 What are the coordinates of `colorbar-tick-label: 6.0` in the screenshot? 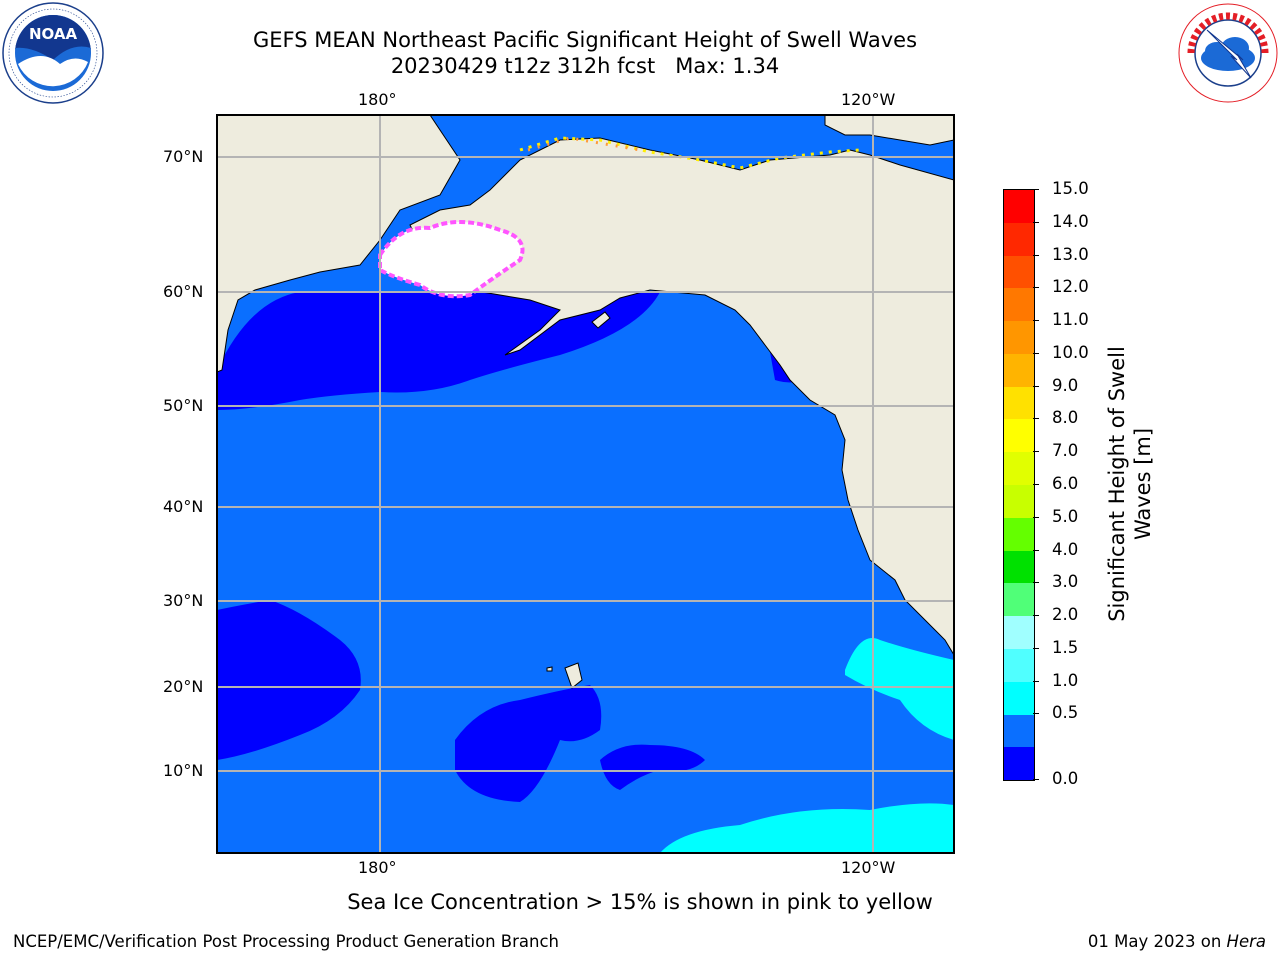 It's located at (1065, 483).